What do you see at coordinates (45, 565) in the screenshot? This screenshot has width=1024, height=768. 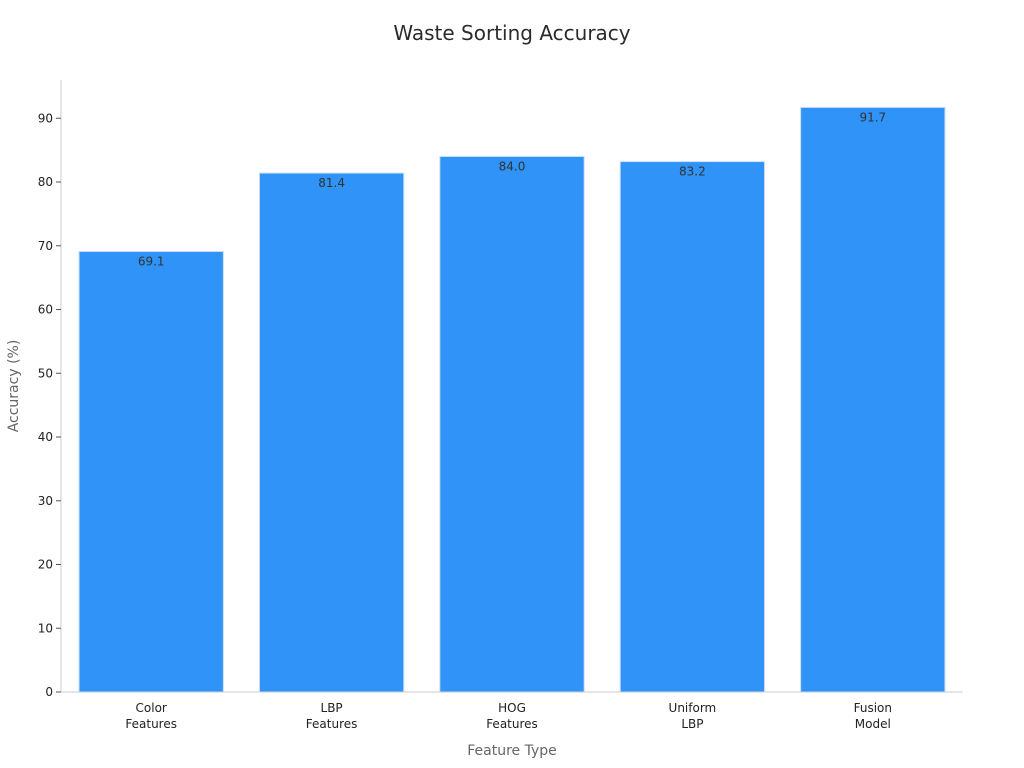 I see `y-tick-label: 20` at bounding box center [45, 565].